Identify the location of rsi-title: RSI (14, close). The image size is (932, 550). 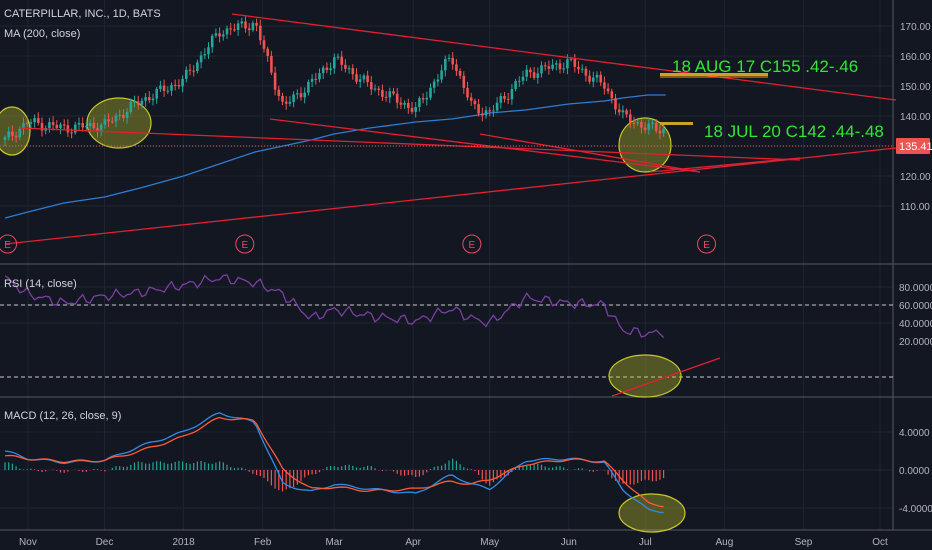
(40, 284).